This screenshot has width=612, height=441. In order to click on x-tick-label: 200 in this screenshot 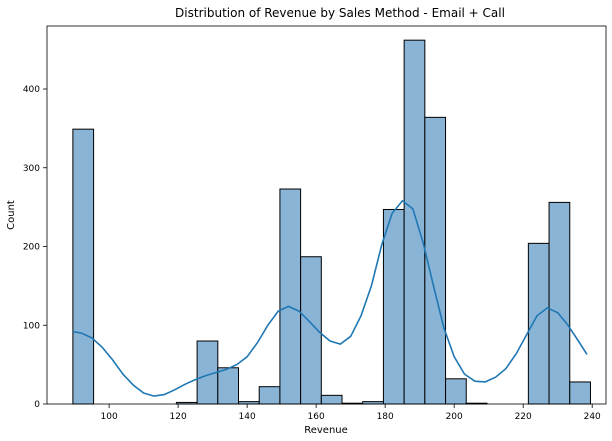, I will do `click(454, 417)`.